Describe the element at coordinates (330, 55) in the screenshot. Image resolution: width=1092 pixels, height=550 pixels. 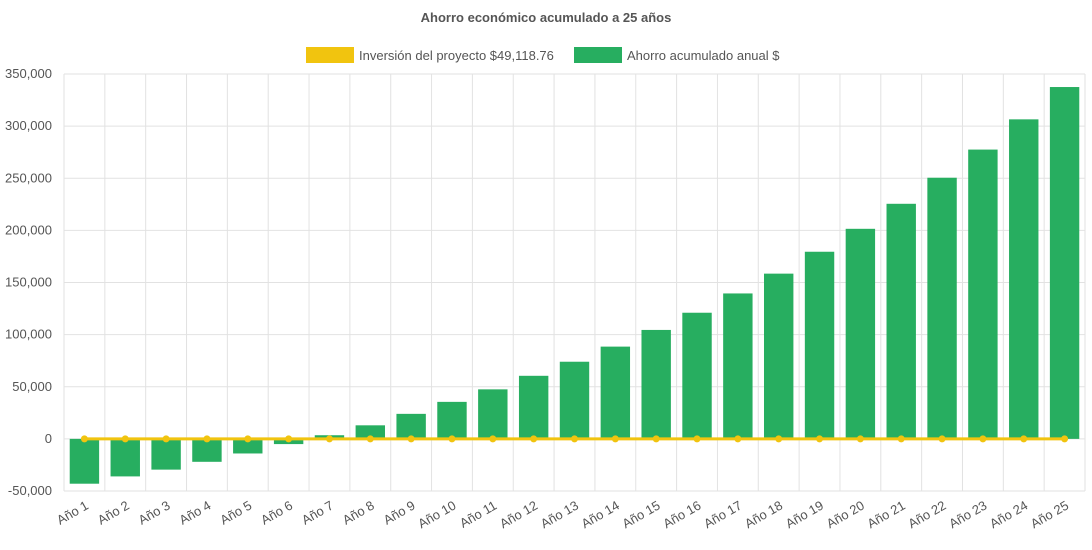
I see `legend-swatch-investment` at that location.